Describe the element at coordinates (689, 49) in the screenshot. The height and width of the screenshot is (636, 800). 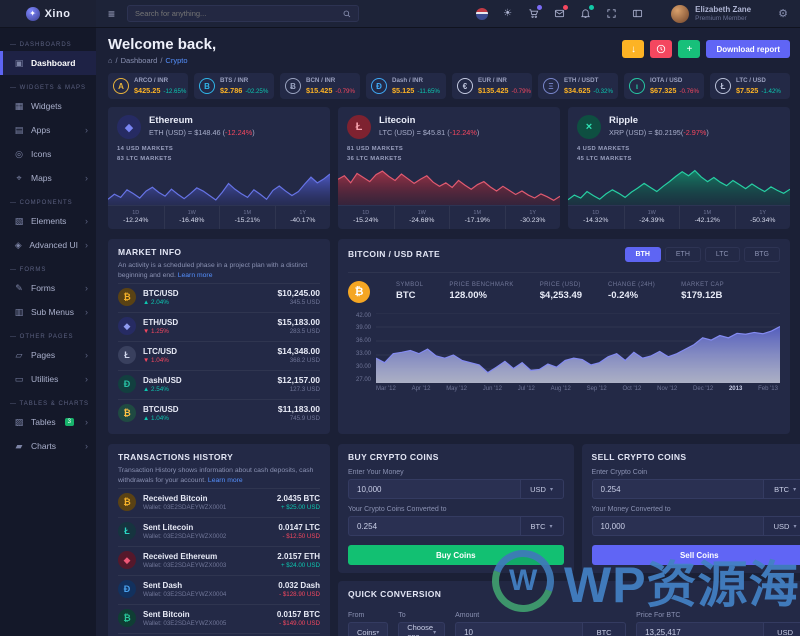
I see `add-button: +` at that location.